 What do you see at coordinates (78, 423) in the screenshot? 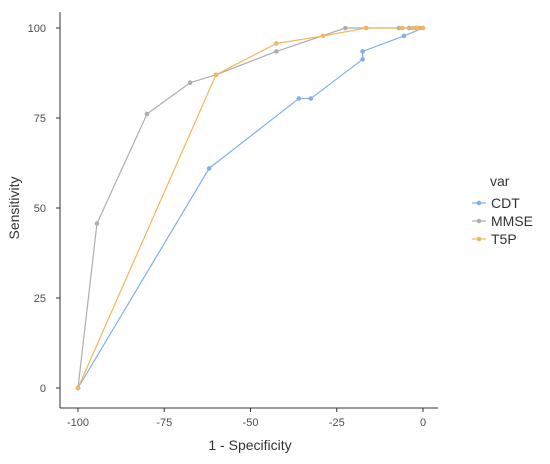
I see `x-tick-label: -100` at bounding box center [78, 423].